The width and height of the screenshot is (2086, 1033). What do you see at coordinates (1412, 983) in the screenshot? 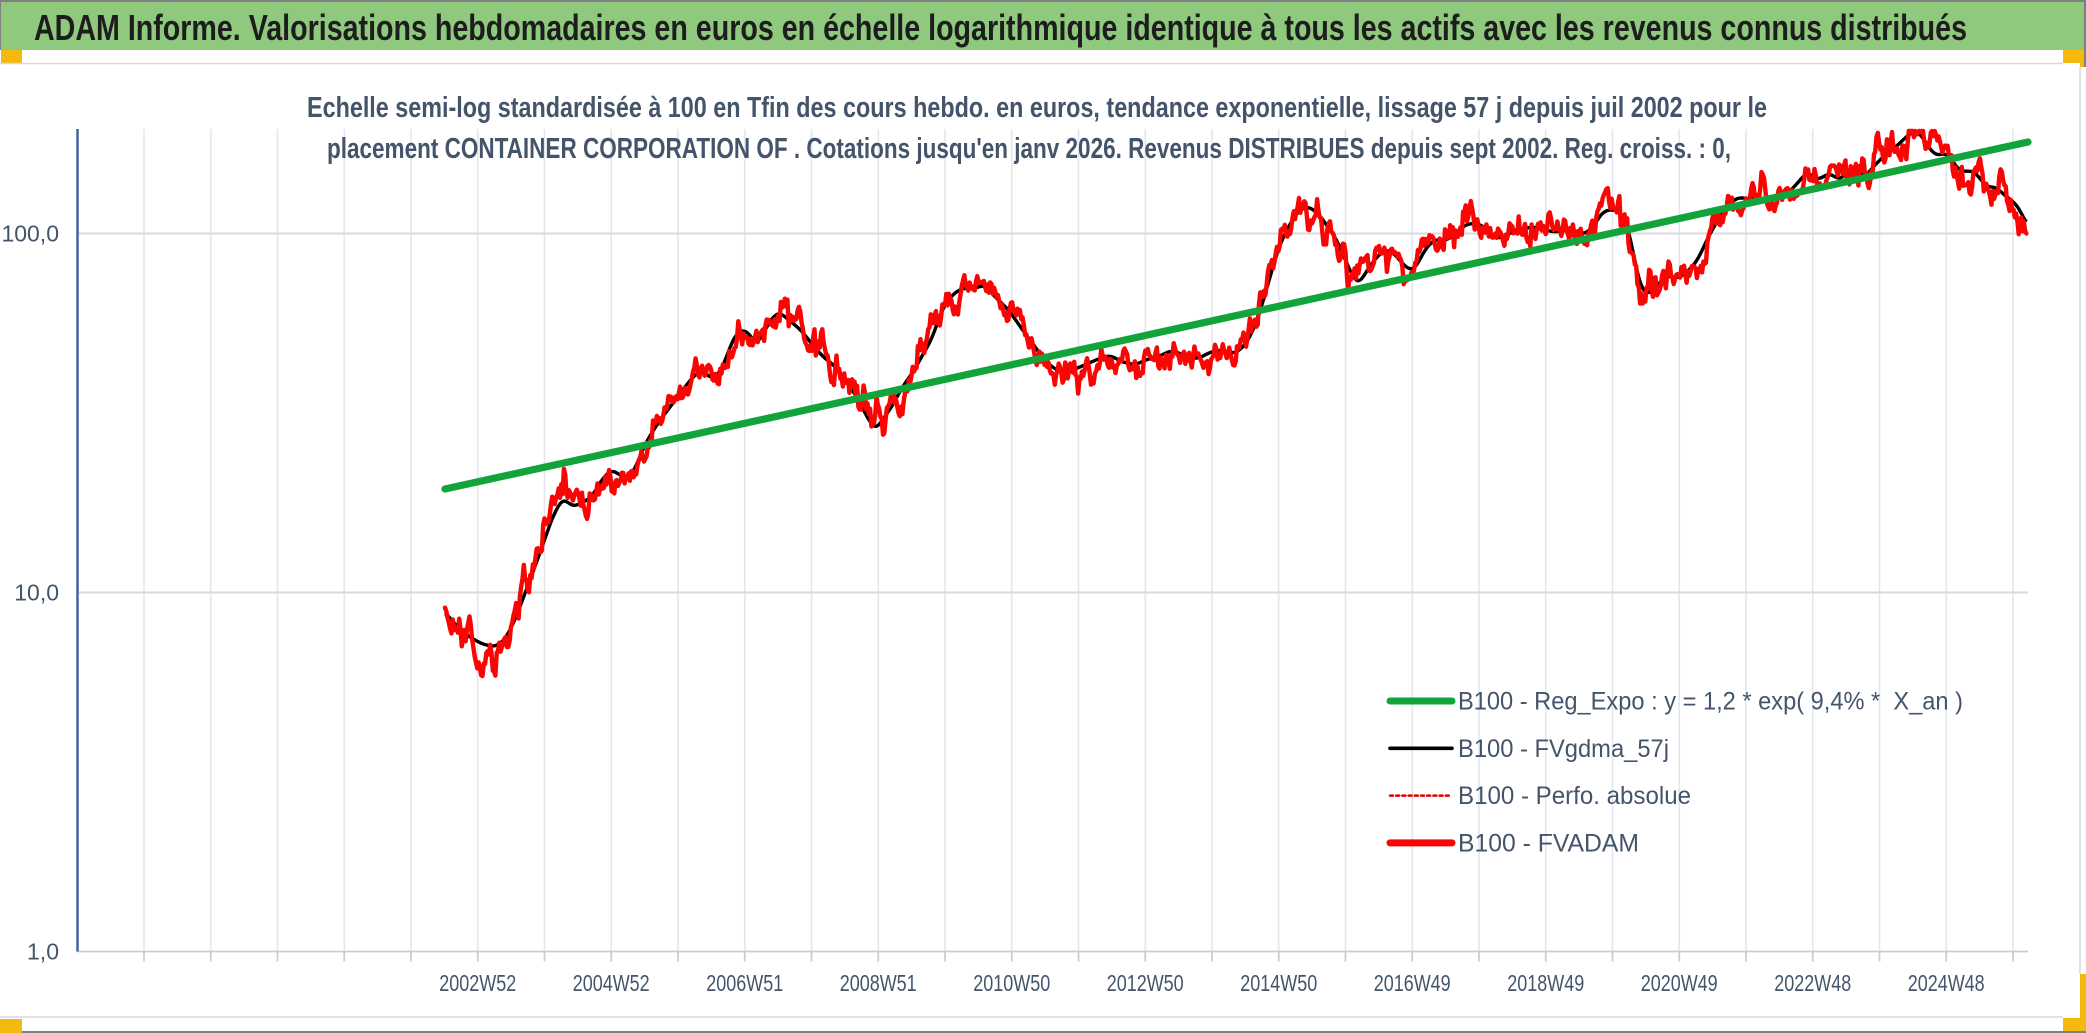
I see `svg-text: 2016W49` at bounding box center [1412, 983].